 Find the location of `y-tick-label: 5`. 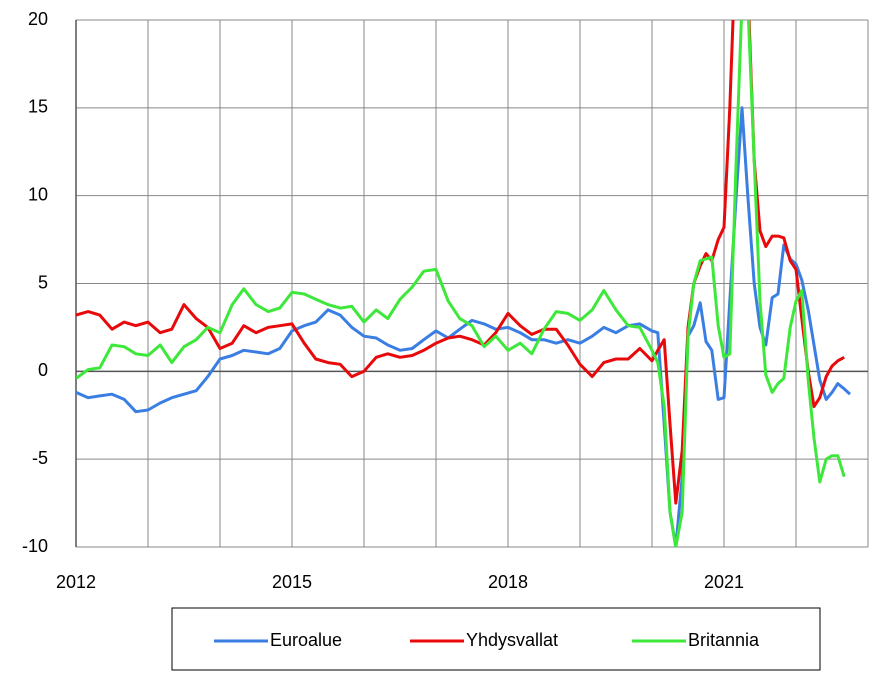

y-tick-label: 5 is located at coordinates (43, 282).